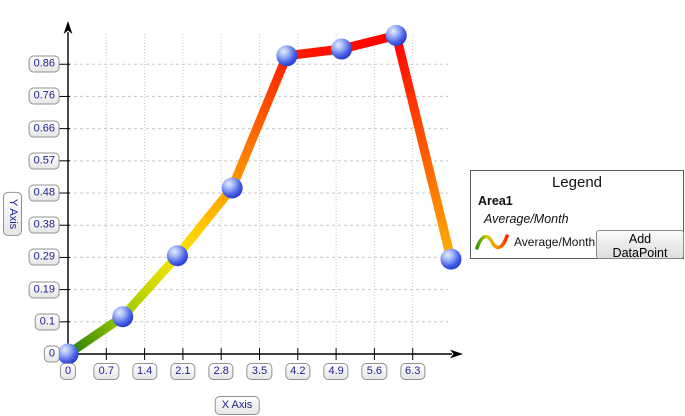 This screenshot has height=416, width=685. I want to click on x-tick-label: 6.3, so click(413, 371).